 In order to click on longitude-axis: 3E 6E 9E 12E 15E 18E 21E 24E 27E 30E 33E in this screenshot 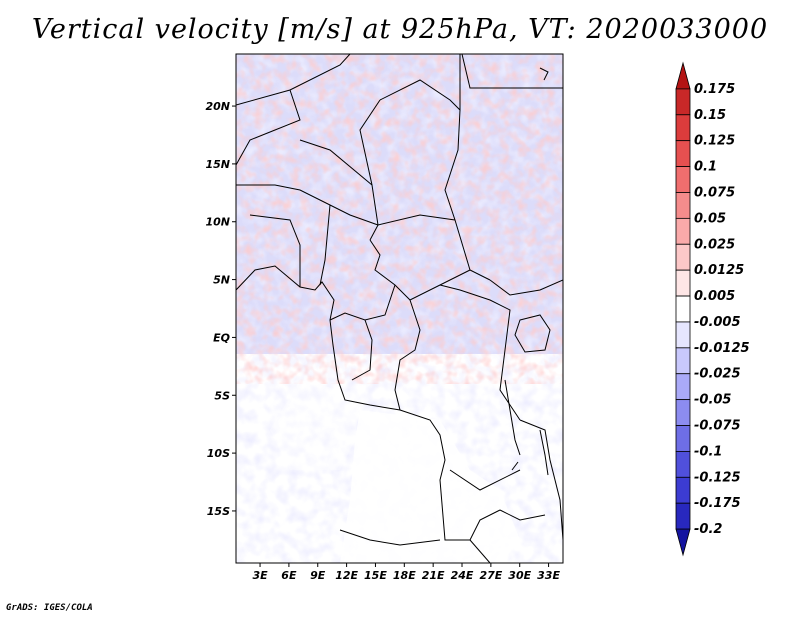, I will do `click(406, 572)`.